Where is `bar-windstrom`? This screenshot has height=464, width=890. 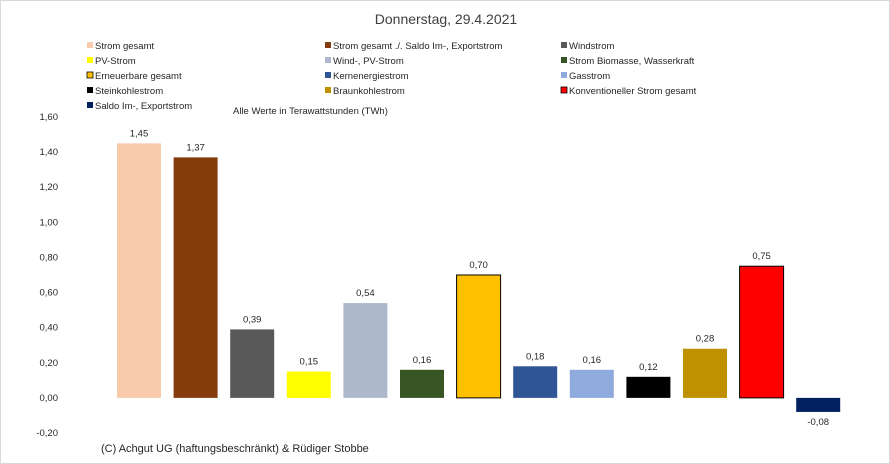
bar-windstrom is located at coordinates (252, 363).